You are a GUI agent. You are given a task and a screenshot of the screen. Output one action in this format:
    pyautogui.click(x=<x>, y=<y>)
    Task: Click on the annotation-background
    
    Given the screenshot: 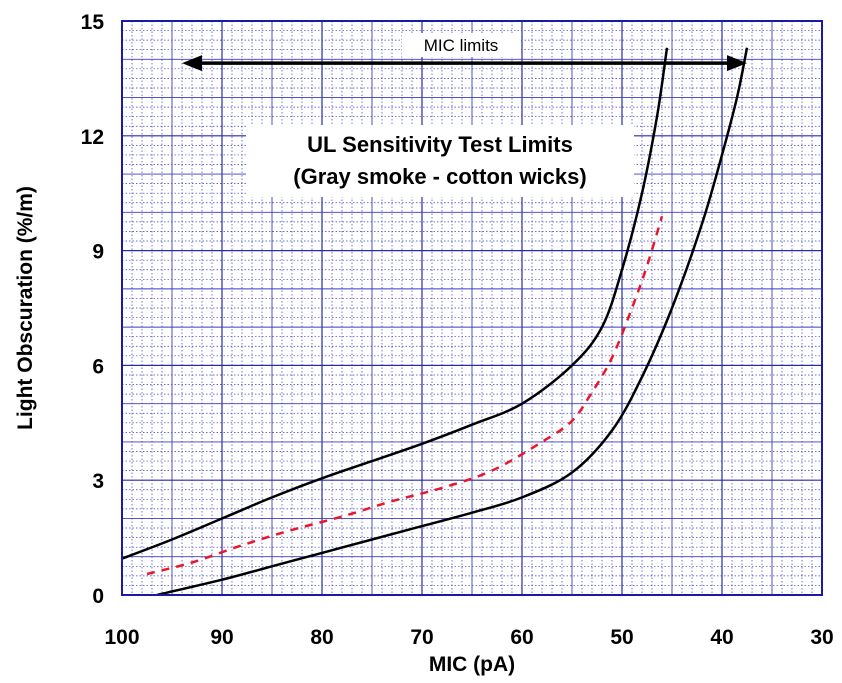 What is the action you would take?
    pyautogui.click(x=461, y=45)
    